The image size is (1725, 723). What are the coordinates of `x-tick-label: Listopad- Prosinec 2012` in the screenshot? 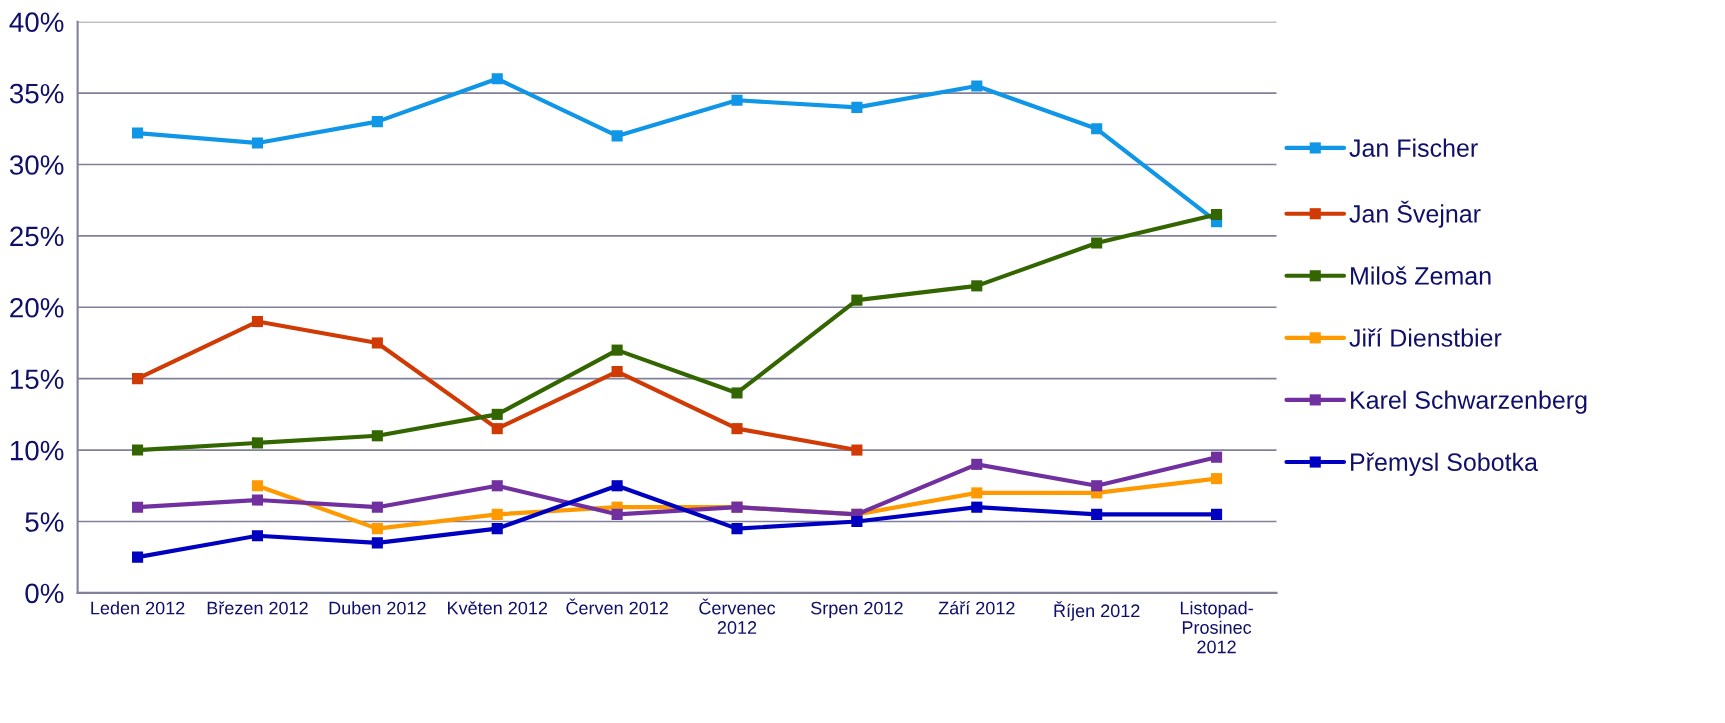 It's located at (1216, 627).